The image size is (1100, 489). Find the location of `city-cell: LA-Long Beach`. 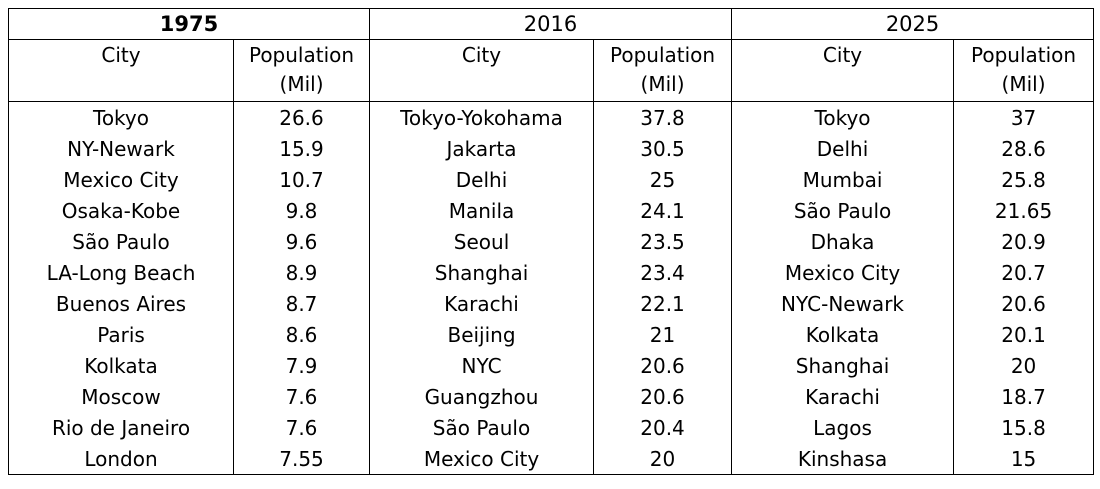

city-cell: LA-Long Beach is located at coordinates (121, 272).